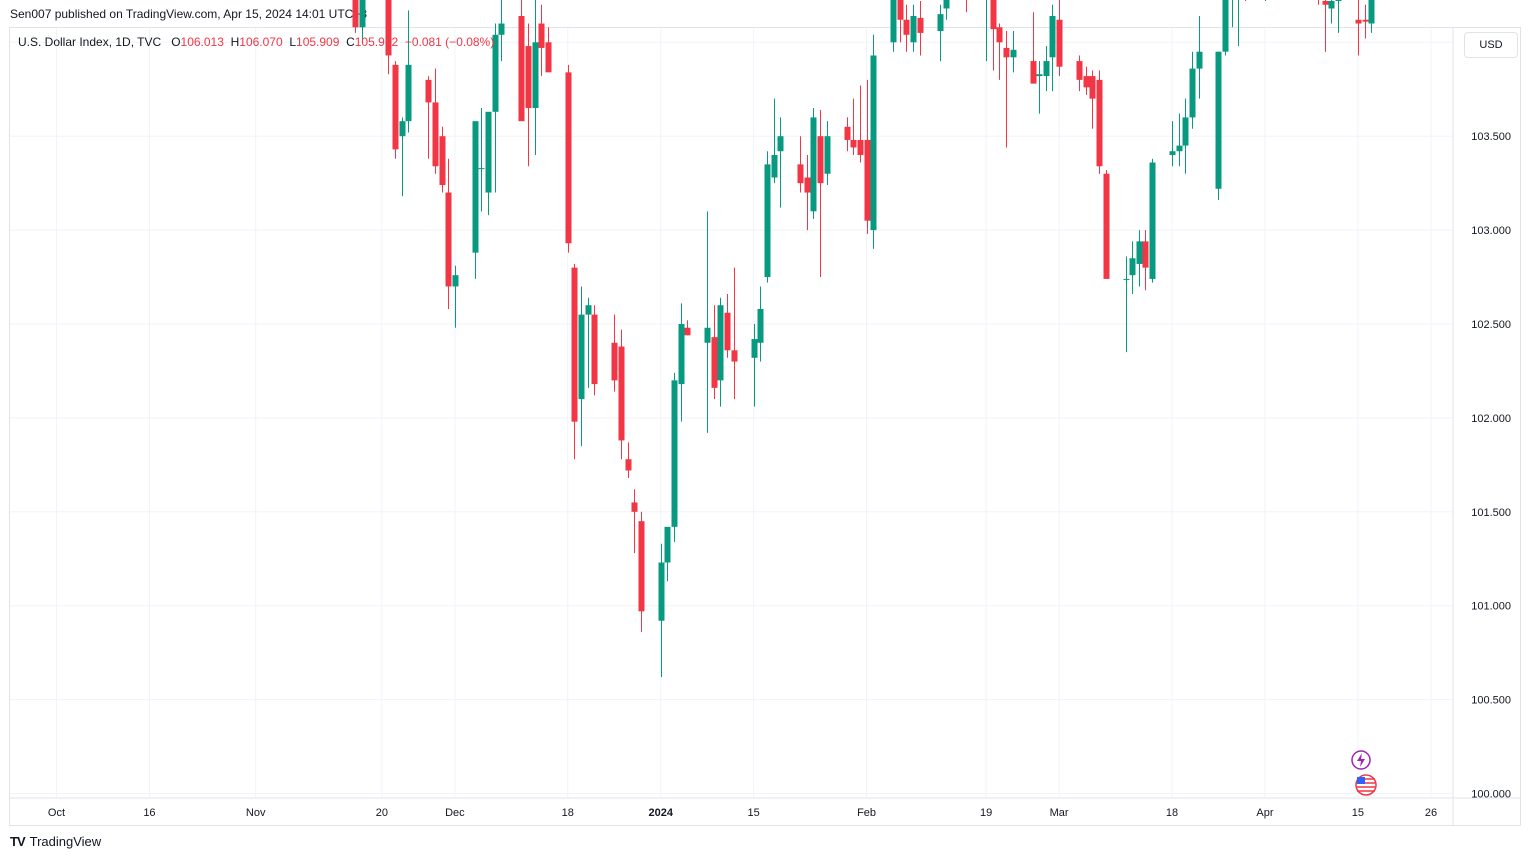  What do you see at coordinates (55, 841) in the screenshot?
I see `footer-brand: TV TradingView` at bounding box center [55, 841].